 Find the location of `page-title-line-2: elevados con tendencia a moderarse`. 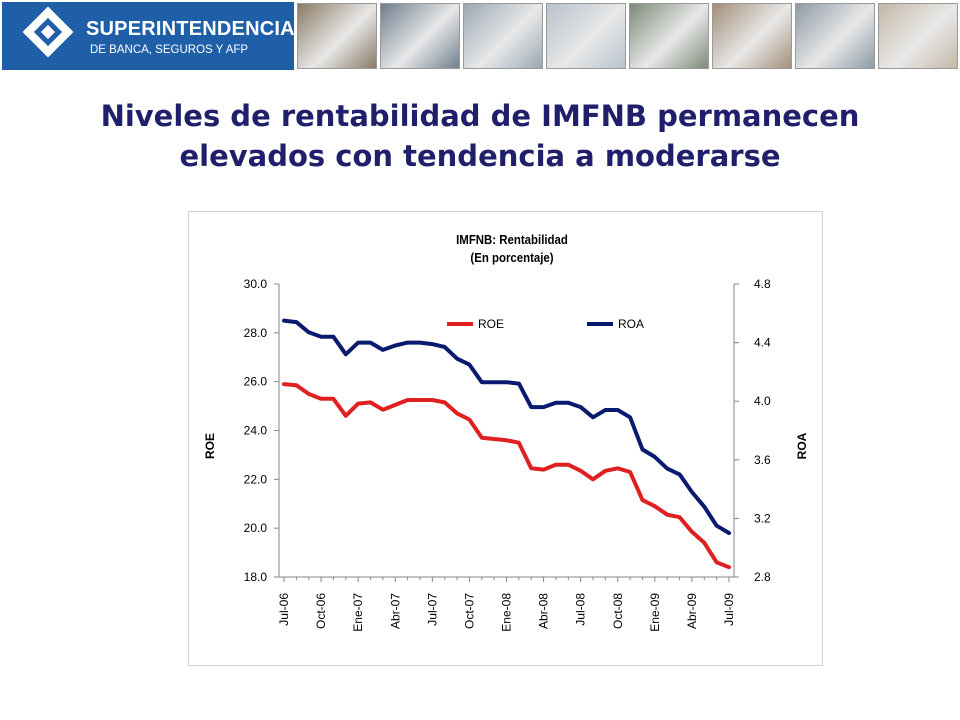

page-title-line-2: elevados con tendencia a moderarse is located at coordinates (480, 156).